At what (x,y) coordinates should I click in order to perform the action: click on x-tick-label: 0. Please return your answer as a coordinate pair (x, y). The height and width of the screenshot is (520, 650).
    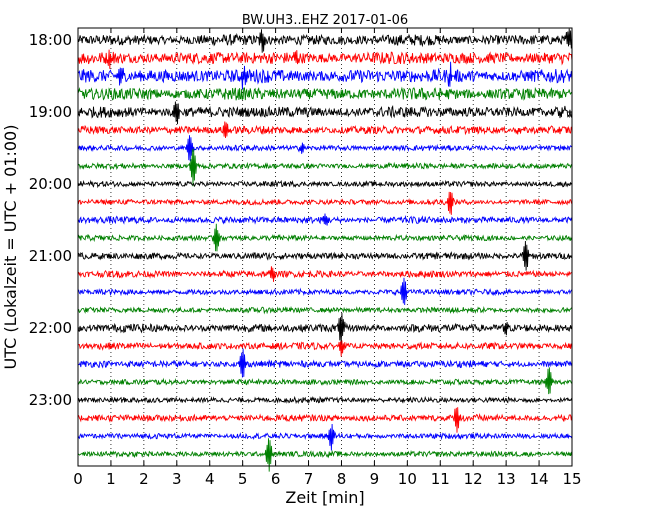
    Looking at the image, I should click on (78, 479).